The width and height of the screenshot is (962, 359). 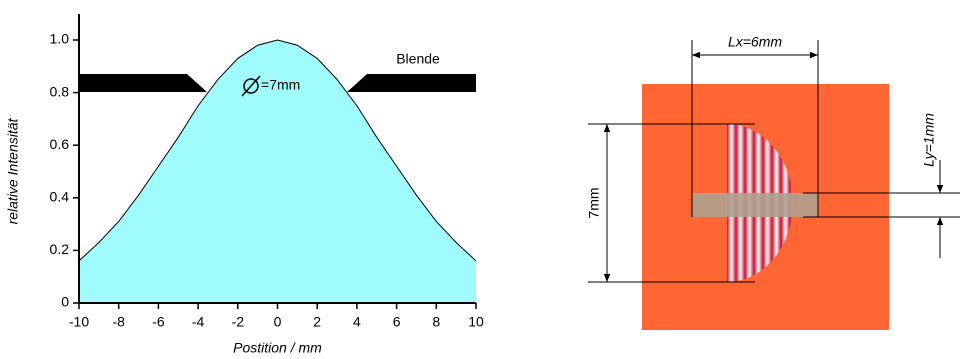 I want to click on x-tick-label: 2, so click(x=317, y=322).